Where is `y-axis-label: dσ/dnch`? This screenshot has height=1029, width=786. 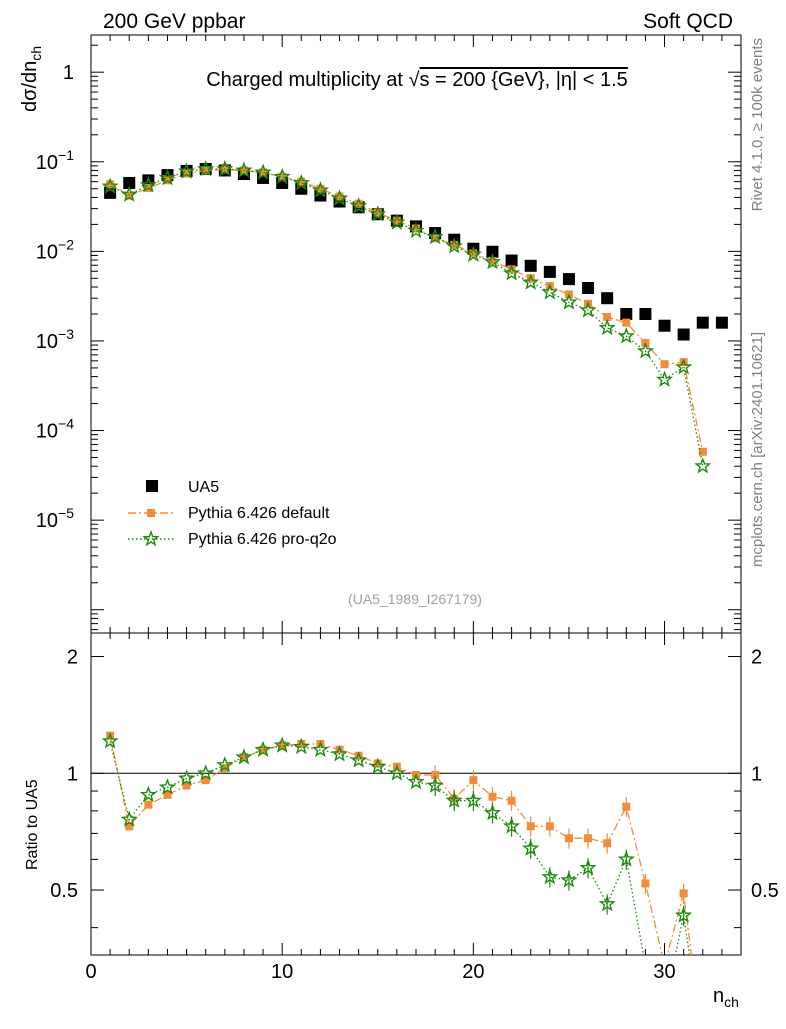 y-axis-label: dσ/dnch is located at coordinates (31, 79).